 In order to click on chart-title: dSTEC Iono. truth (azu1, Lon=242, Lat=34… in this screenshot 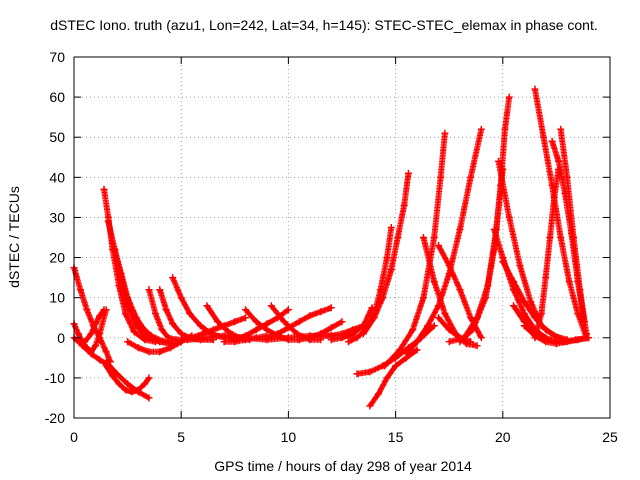, I will do `click(323, 25)`.